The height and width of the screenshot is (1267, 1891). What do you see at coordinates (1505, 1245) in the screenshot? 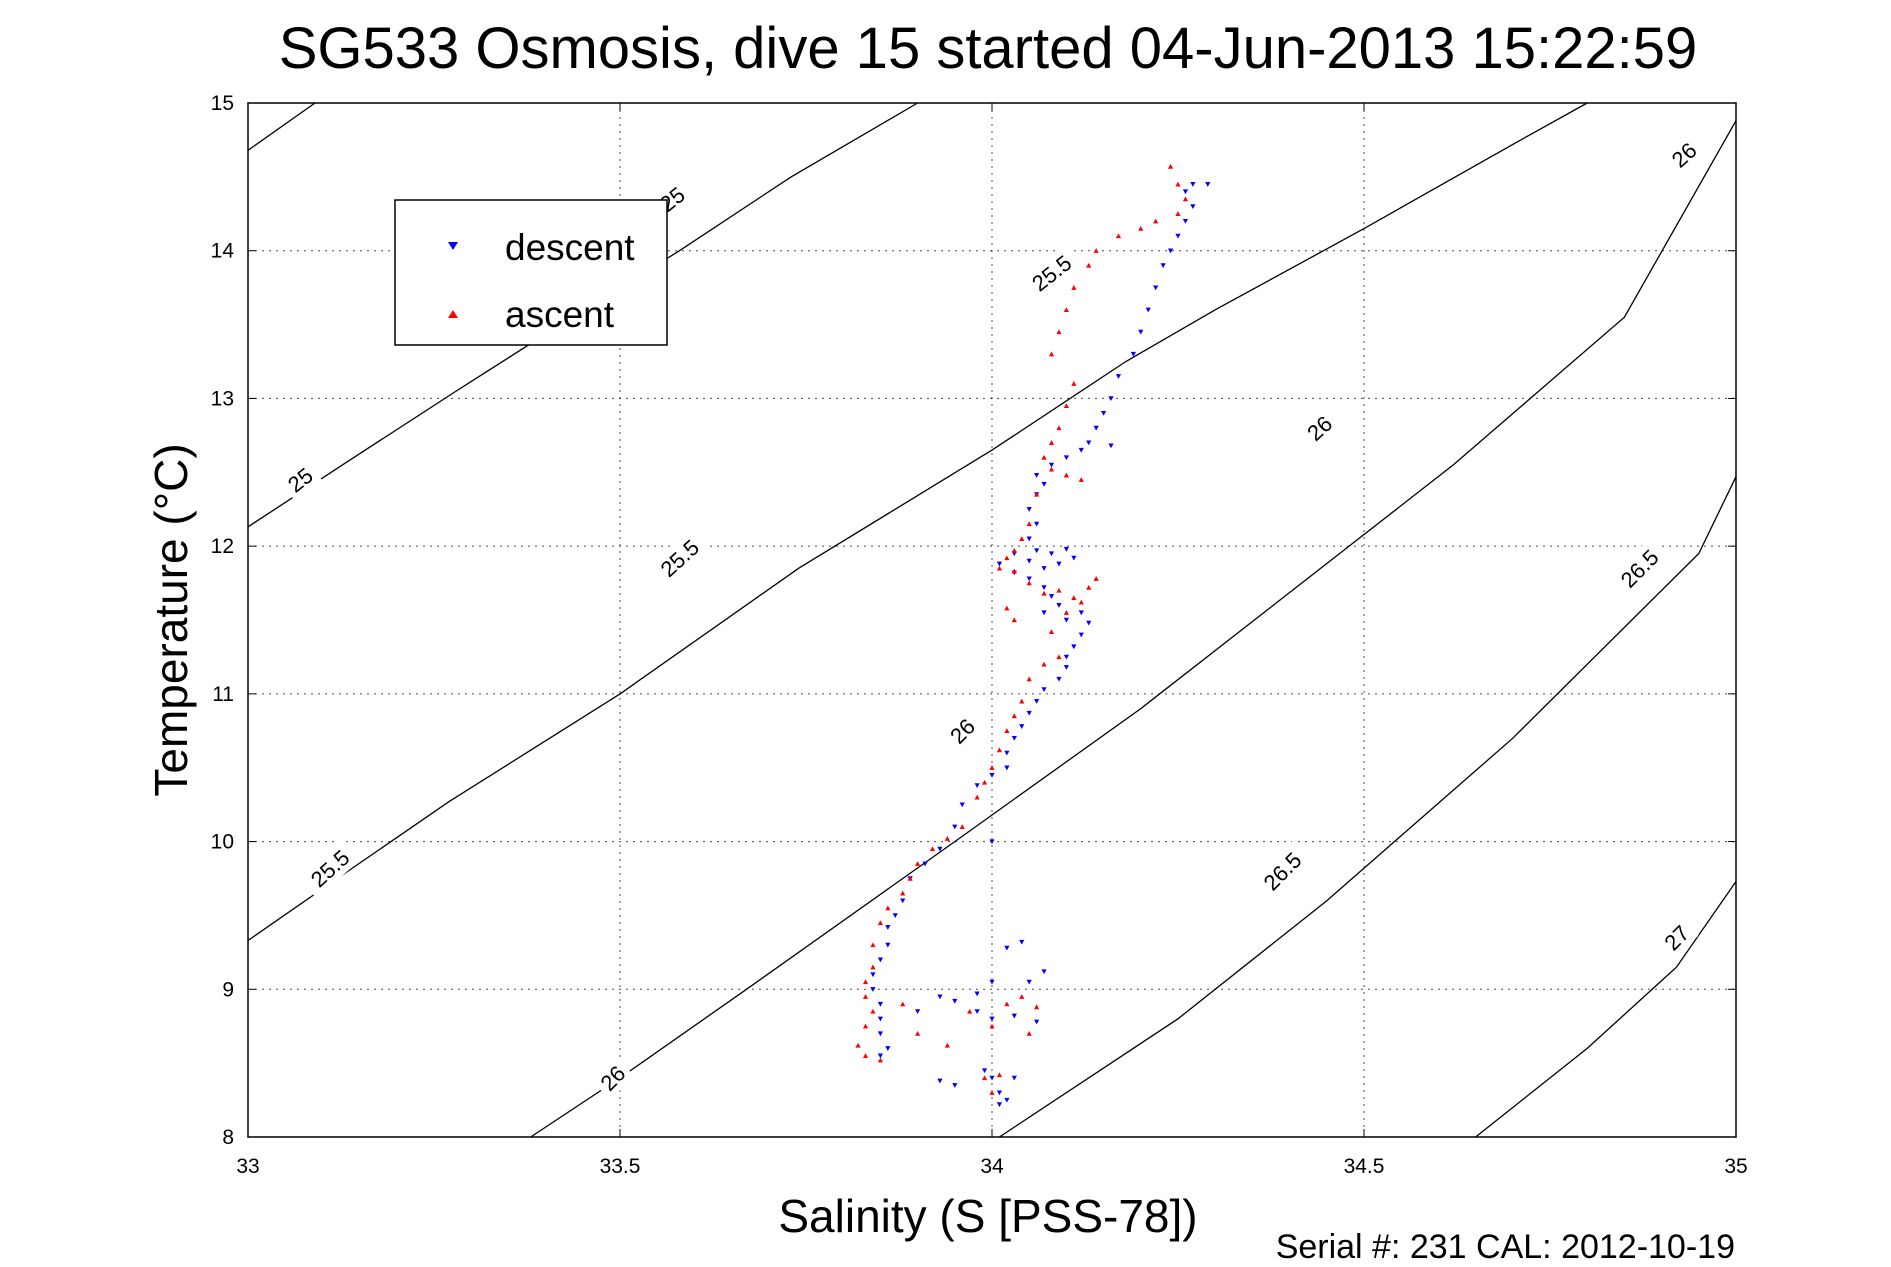
I see `calibration-footer: Serial #: 231 CAL: 2012-10-19` at bounding box center [1505, 1245].